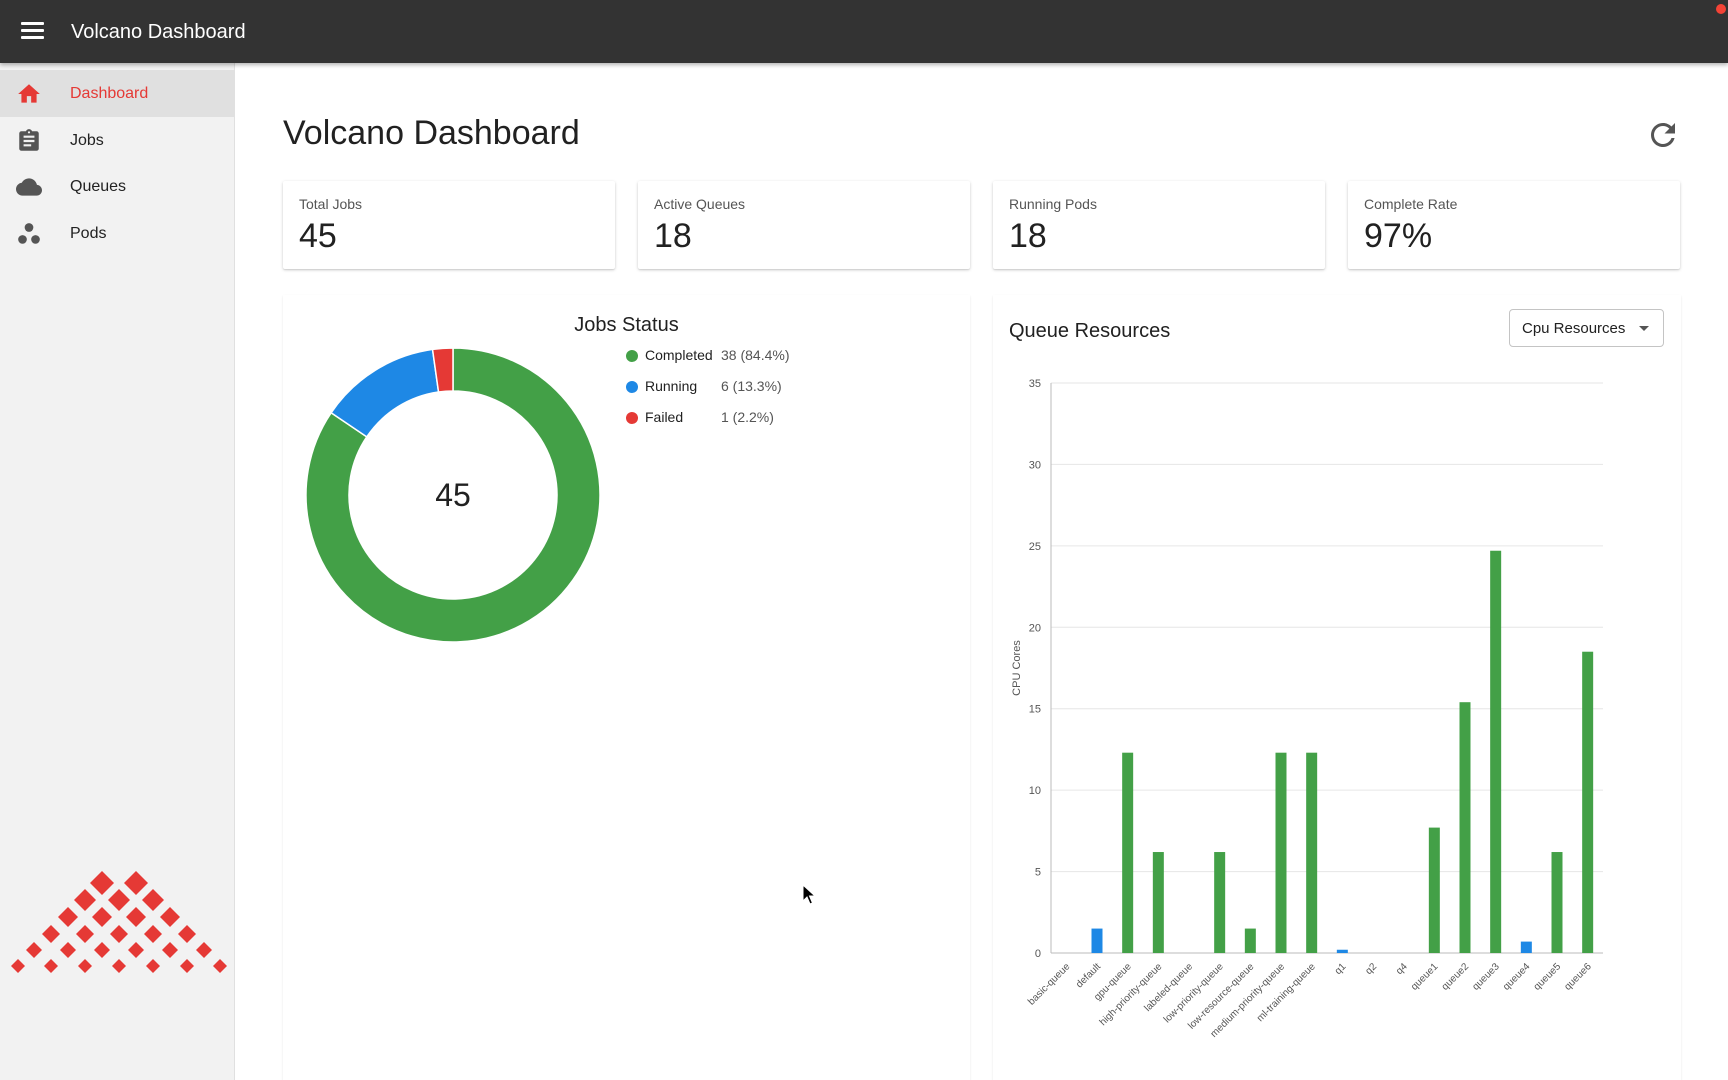  I want to click on y-tick-label: 20, so click(1035, 628).